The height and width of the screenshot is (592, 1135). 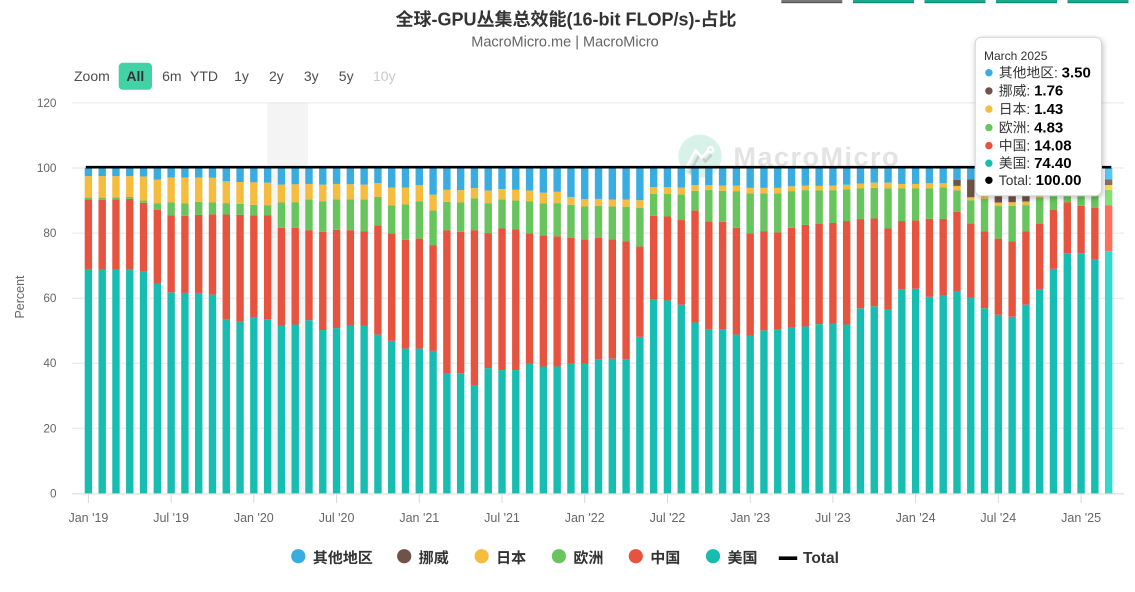 I want to click on svg-text: Total, so click(x=821, y=558).